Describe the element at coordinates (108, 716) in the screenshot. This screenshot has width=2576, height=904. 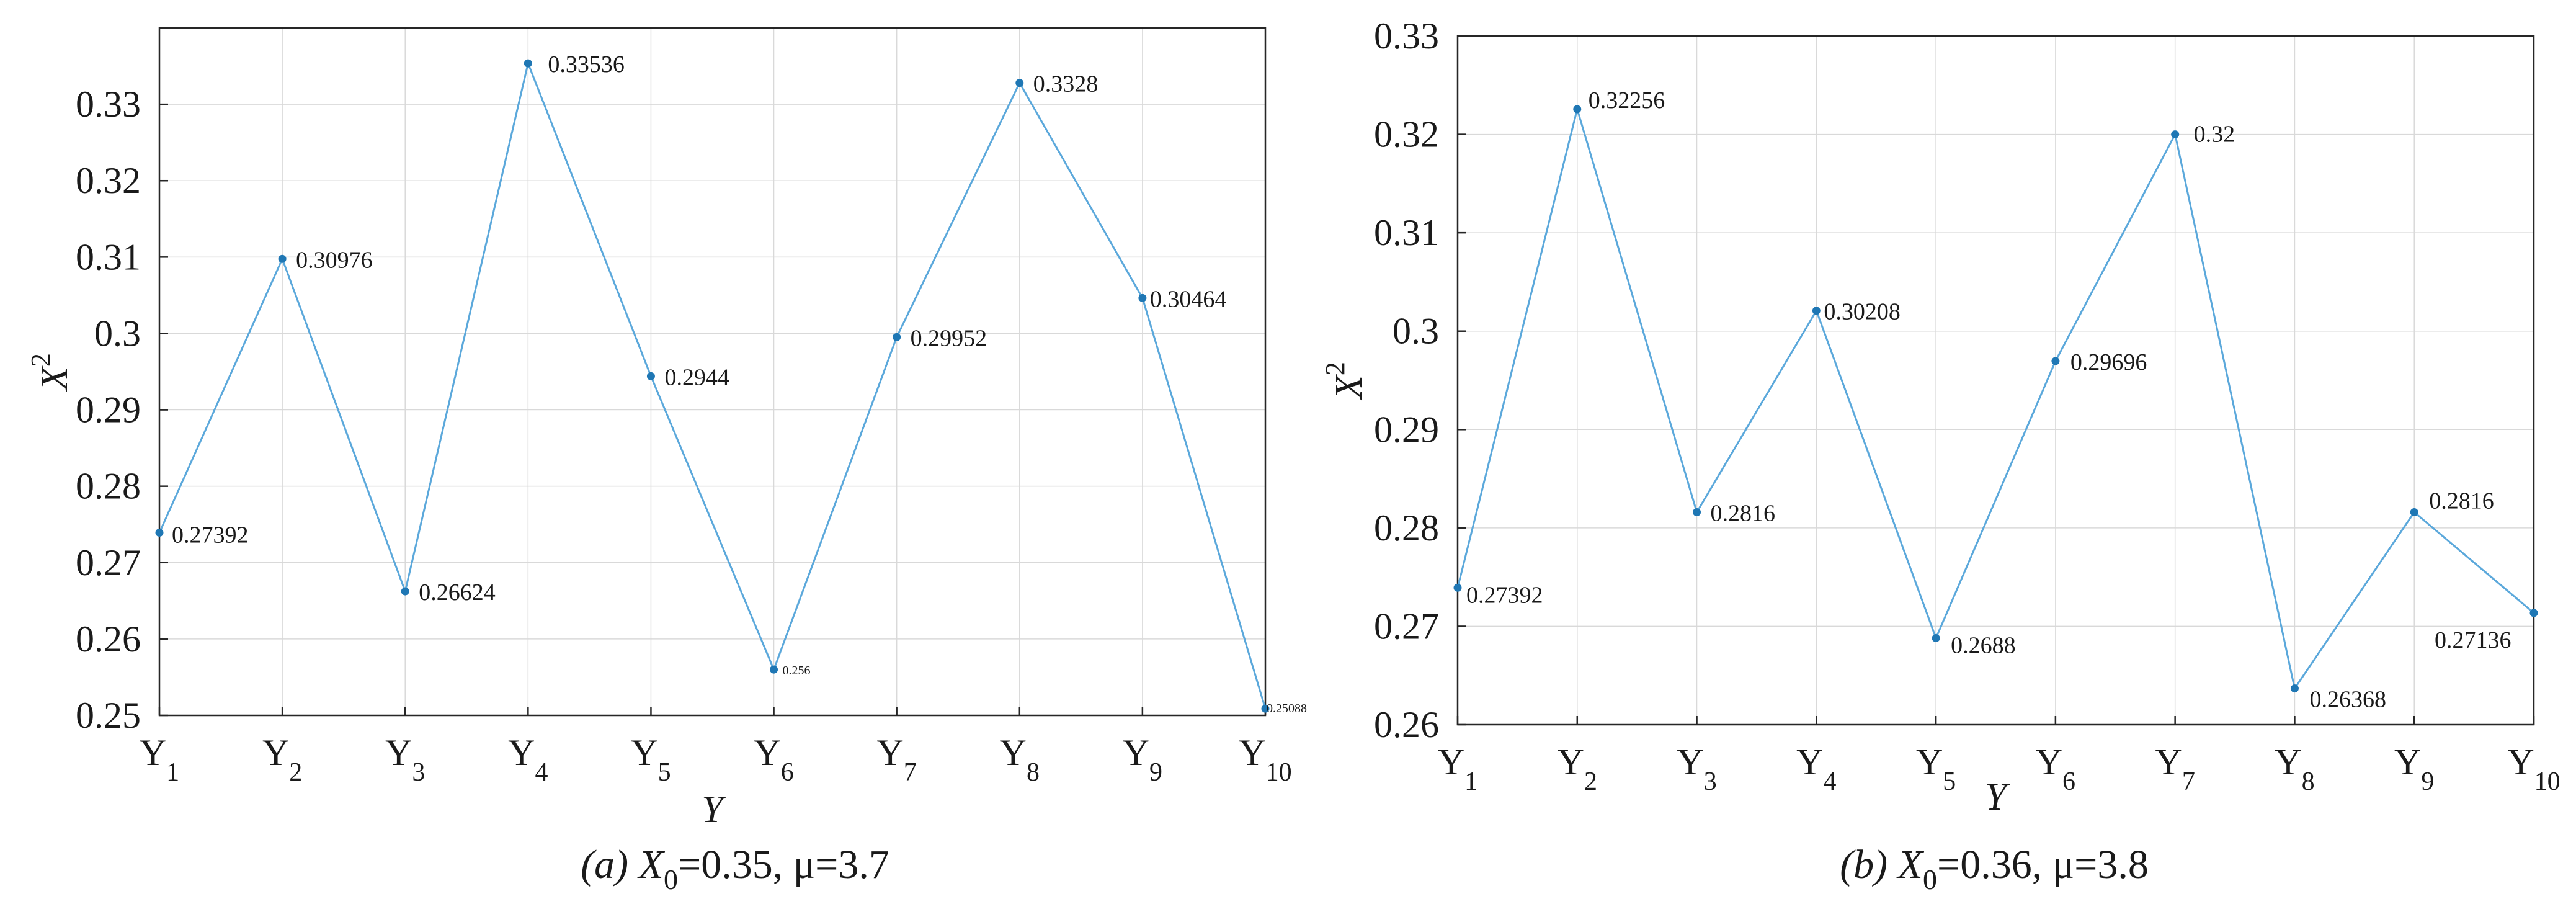
I see `y-tick-label: 0.25` at that location.